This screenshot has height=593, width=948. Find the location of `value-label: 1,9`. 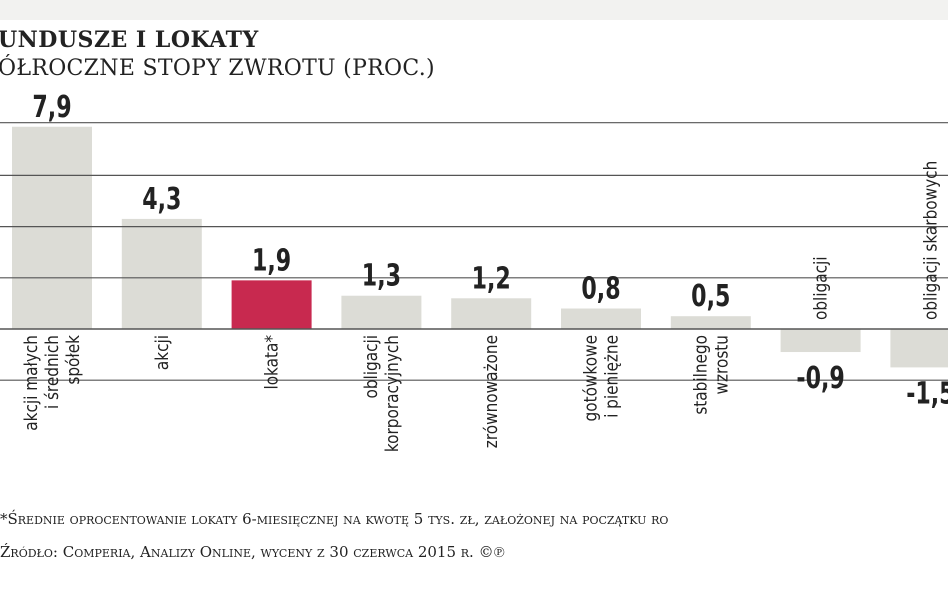

value-label: 1,9 is located at coordinates (271, 261).